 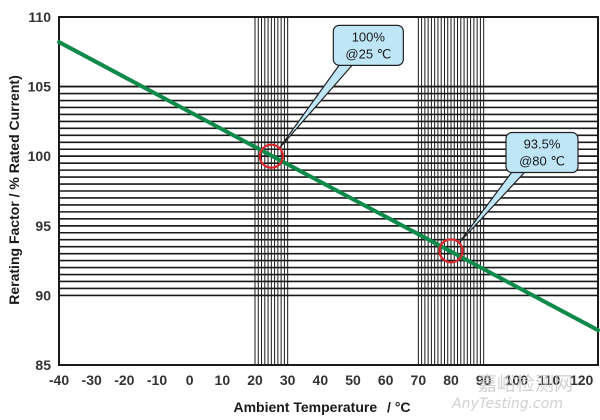 What do you see at coordinates (14, 189) in the screenshot?
I see `y-axis-label: Rerating Factor / % Rated Current)` at bounding box center [14, 189].